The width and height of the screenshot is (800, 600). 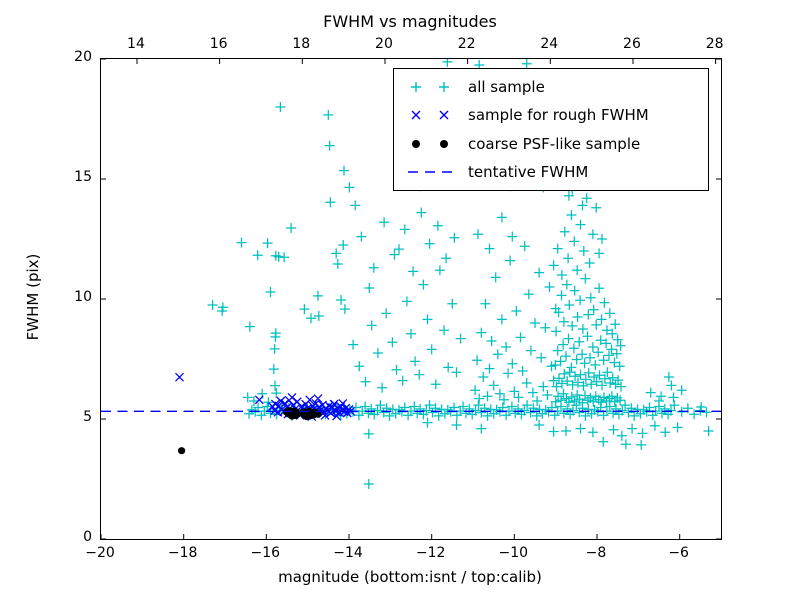 What do you see at coordinates (33, 297) in the screenshot?
I see `y-axis-label: FWHM (pix)` at bounding box center [33, 297].